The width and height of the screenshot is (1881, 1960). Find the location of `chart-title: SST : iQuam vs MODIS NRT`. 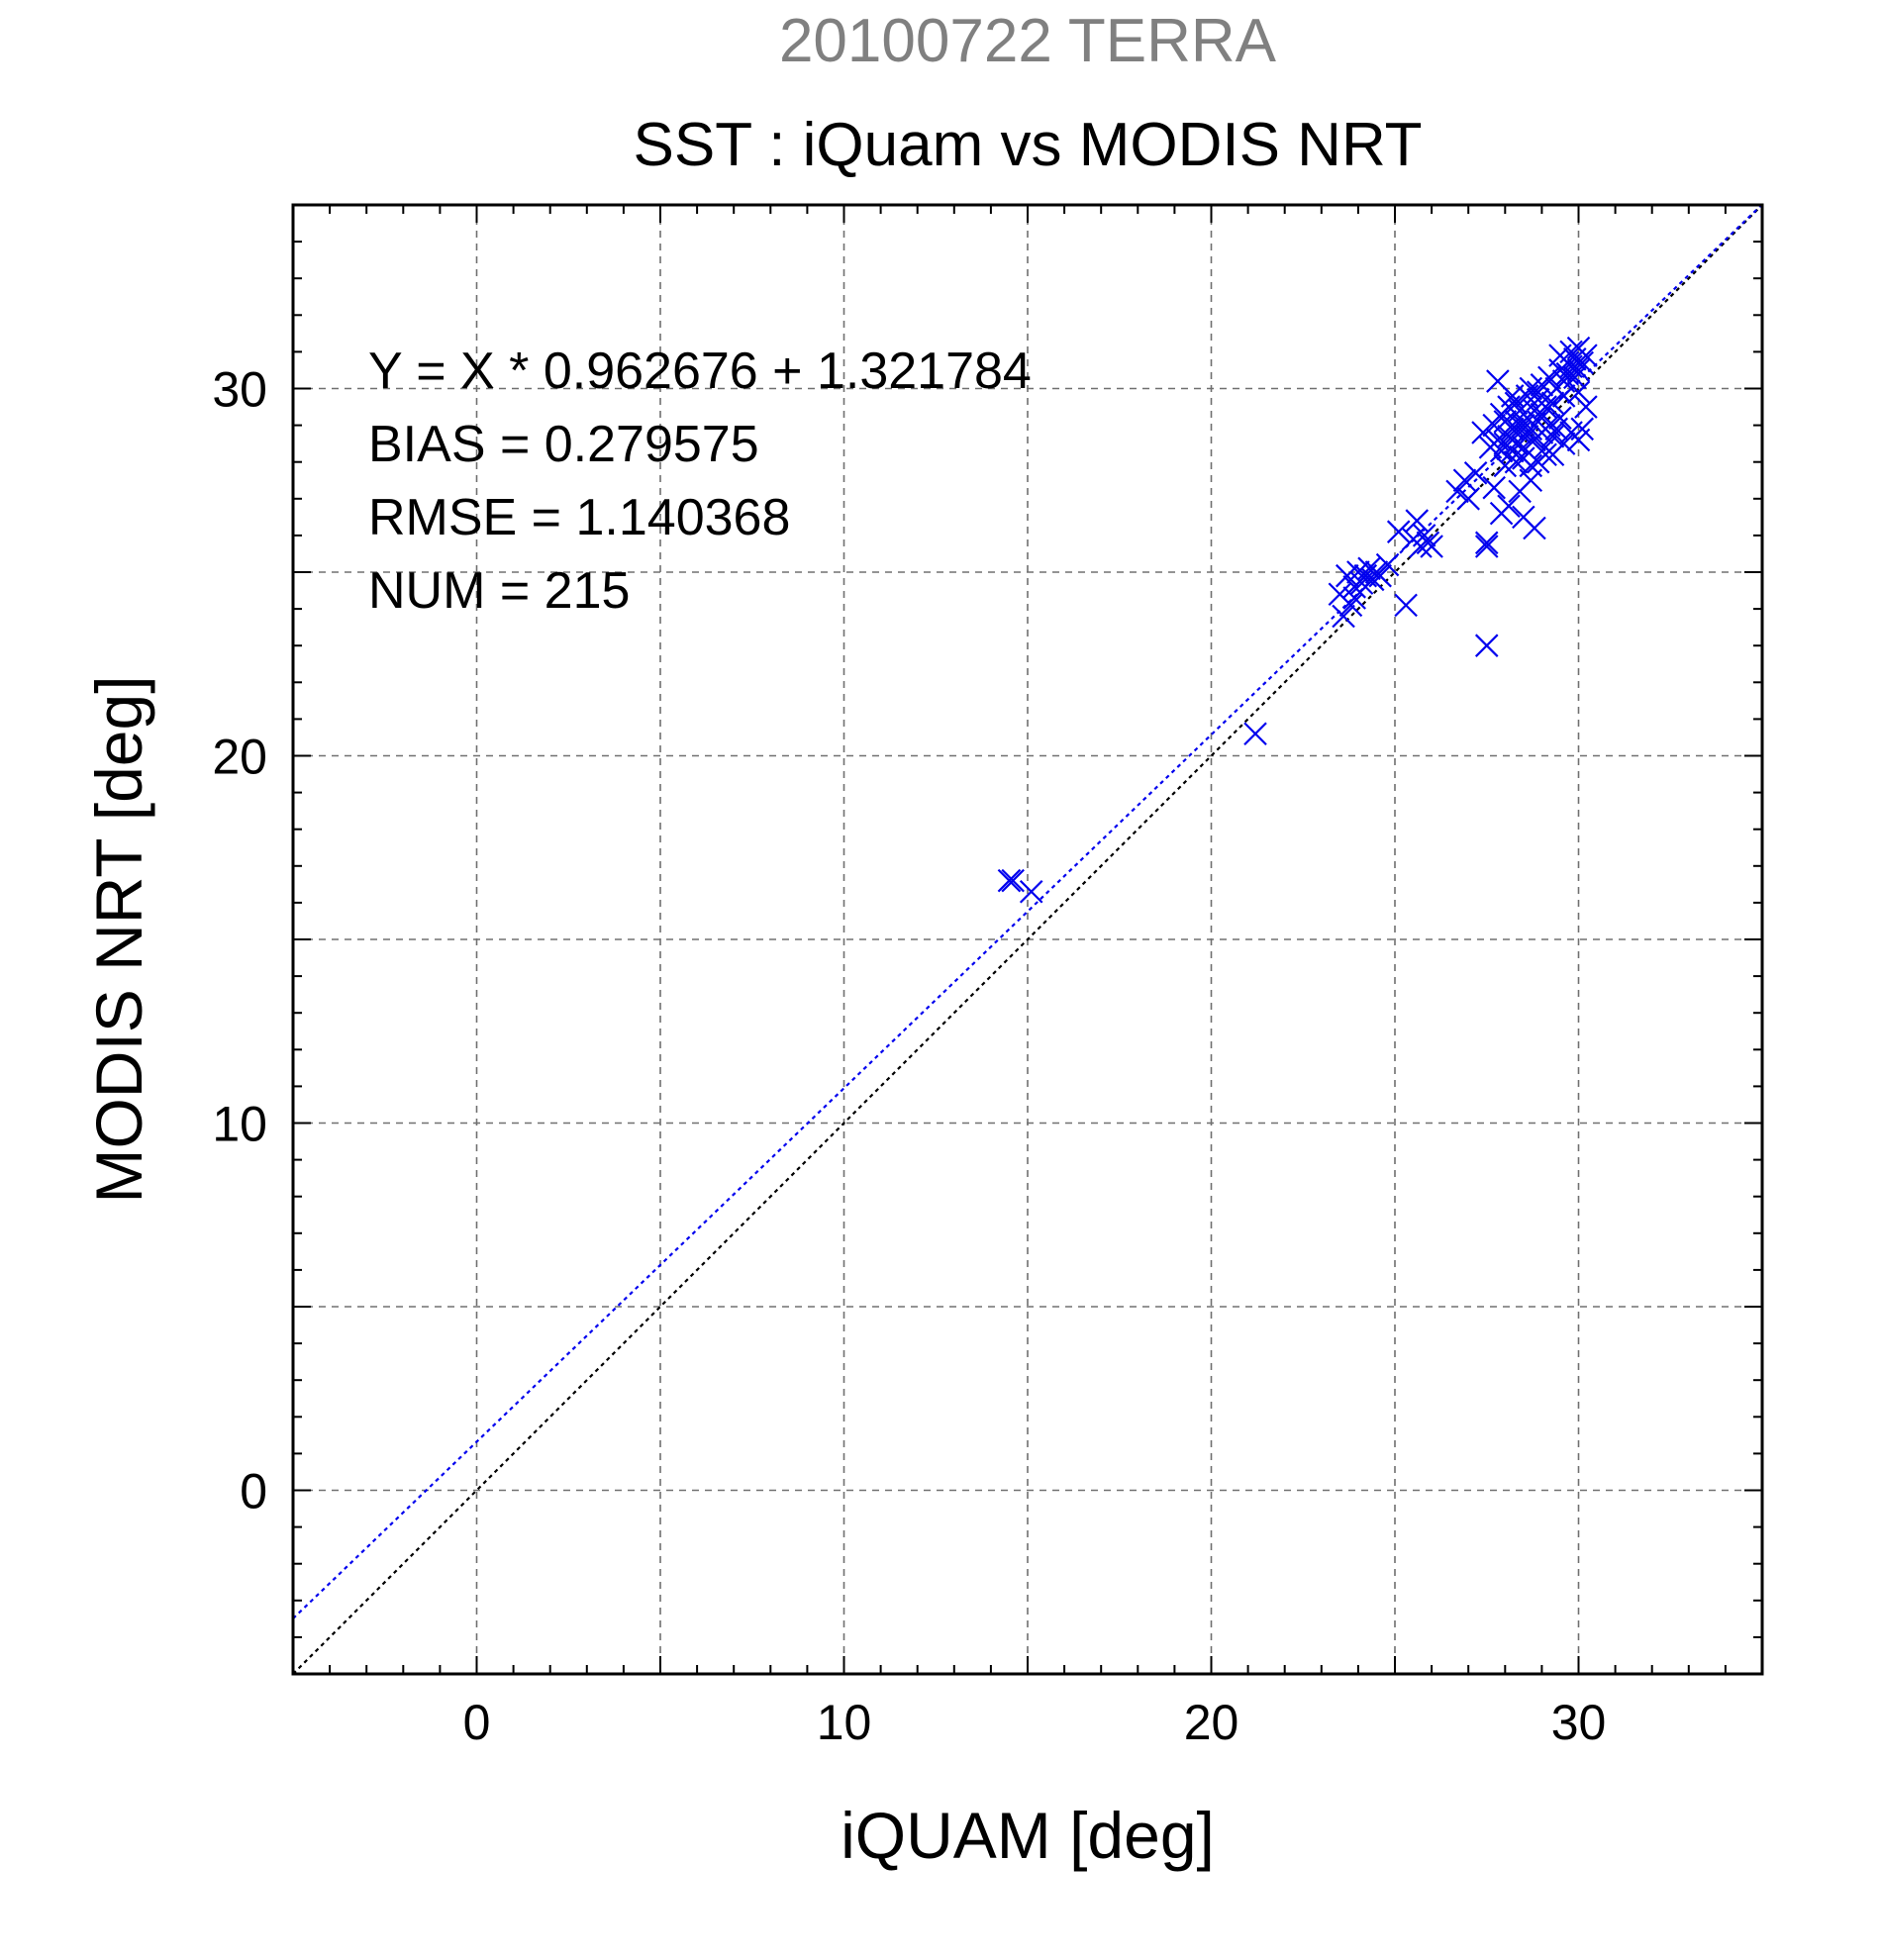

chart-title: SST : iQuam vs MODIS NRT is located at coordinates (1028, 145).